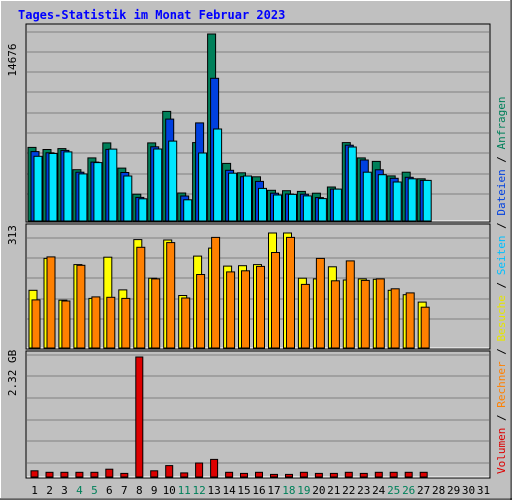 This screenshot has width=512, height=500. Describe the element at coordinates (501, 192) in the screenshot. I see `legend-item-4: Dateien` at that location.